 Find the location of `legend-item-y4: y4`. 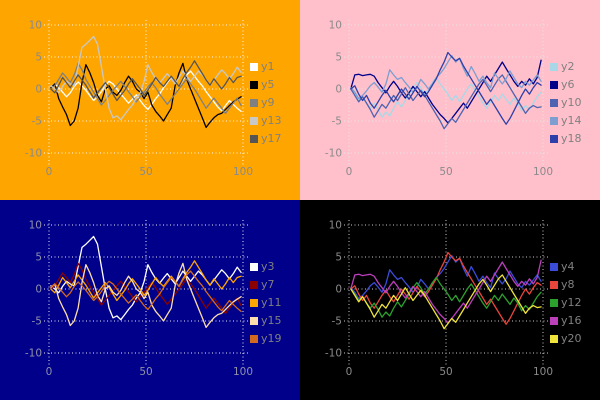

legend-item-y4: y4 is located at coordinates (566, 266).